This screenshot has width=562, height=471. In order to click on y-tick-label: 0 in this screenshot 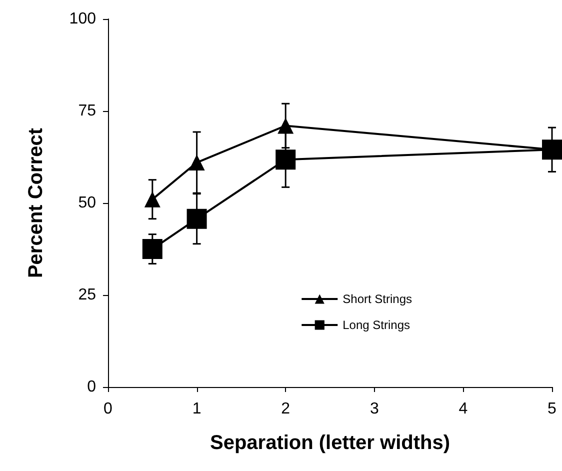, I will do `click(91, 387)`.